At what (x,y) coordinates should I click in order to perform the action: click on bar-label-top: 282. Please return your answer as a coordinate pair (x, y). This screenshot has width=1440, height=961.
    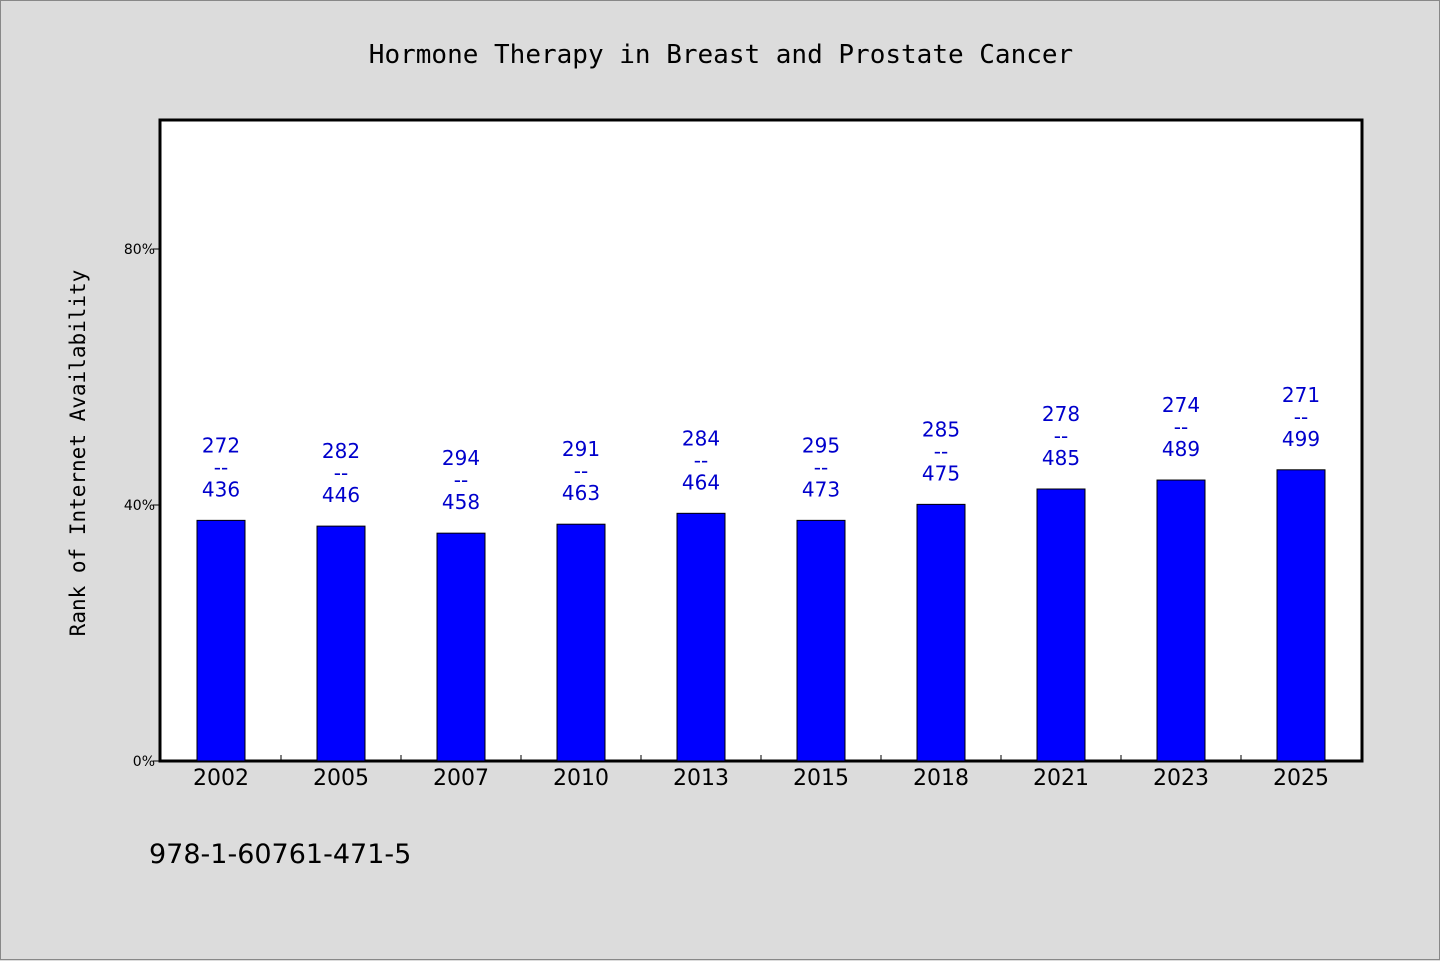
    Looking at the image, I should click on (341, 451).